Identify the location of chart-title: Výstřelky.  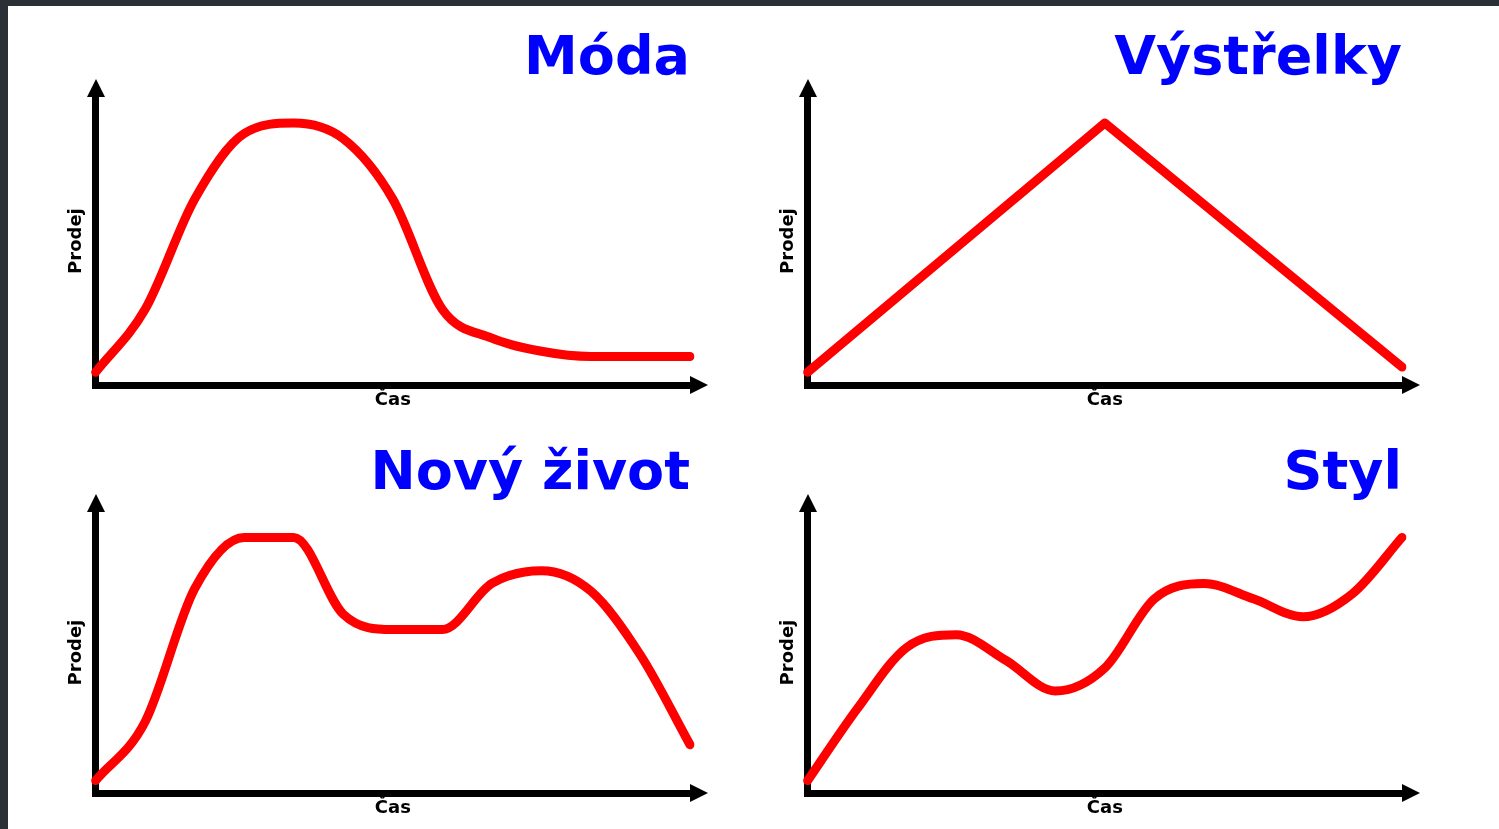
(1258, 56).